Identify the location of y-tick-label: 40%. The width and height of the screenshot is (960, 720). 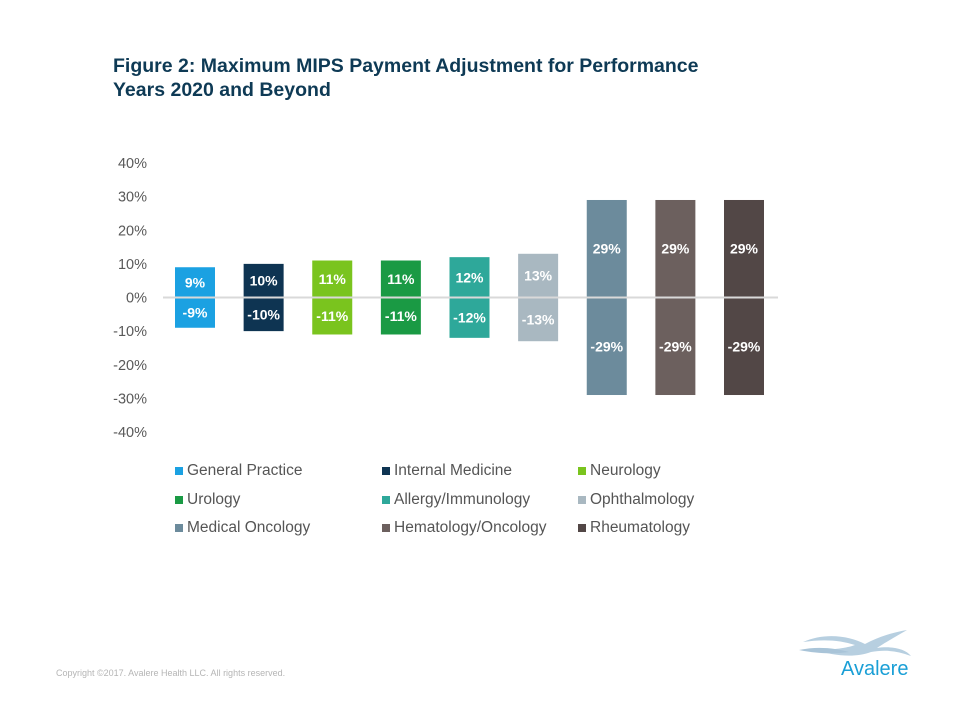
(132, 164).